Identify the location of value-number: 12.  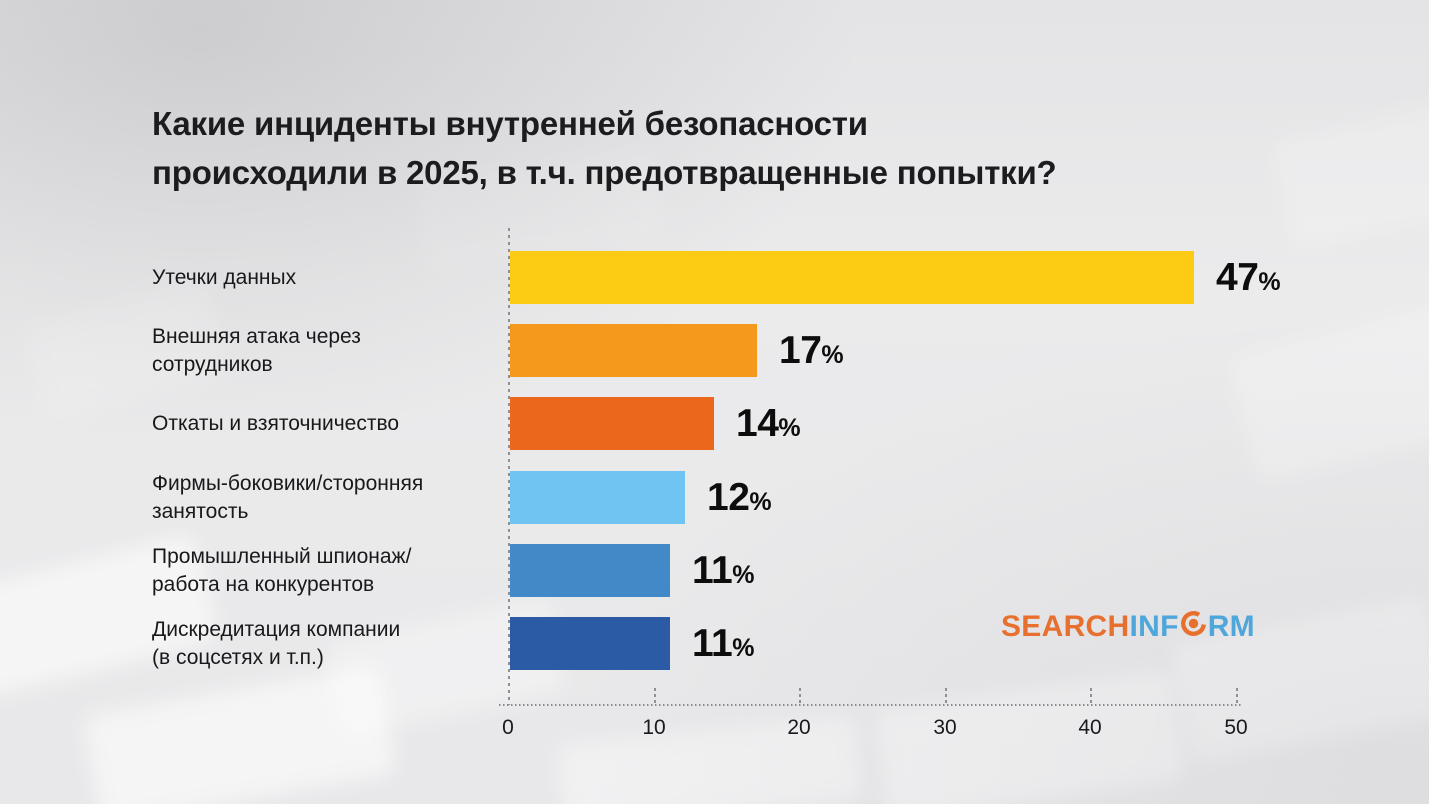
(728, 497).